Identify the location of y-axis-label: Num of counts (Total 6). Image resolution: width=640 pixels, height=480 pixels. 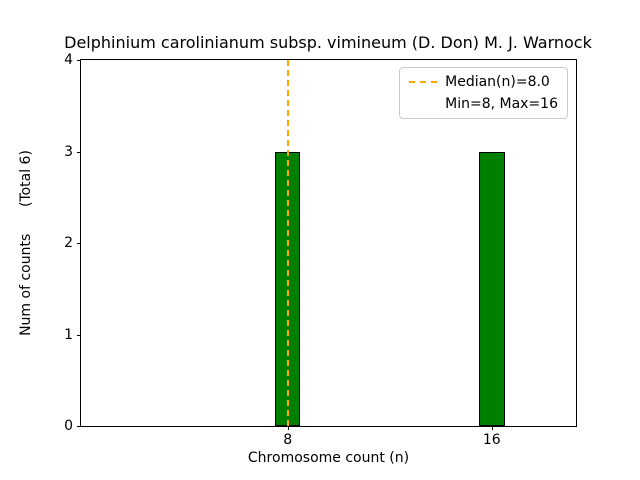
(26, 243).